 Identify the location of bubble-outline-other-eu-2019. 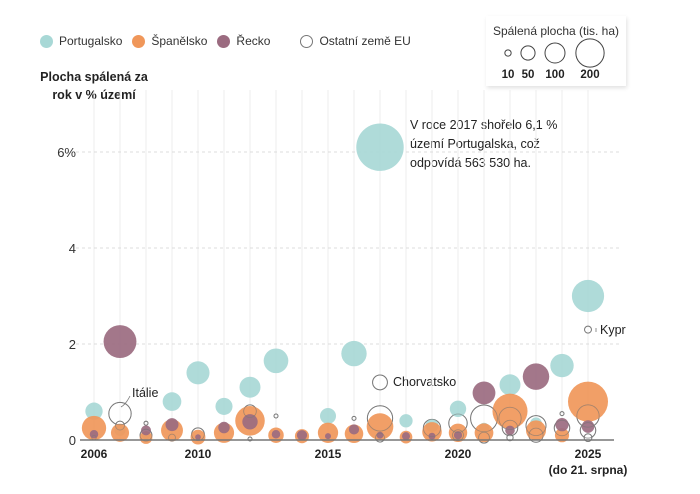
(432, 428).